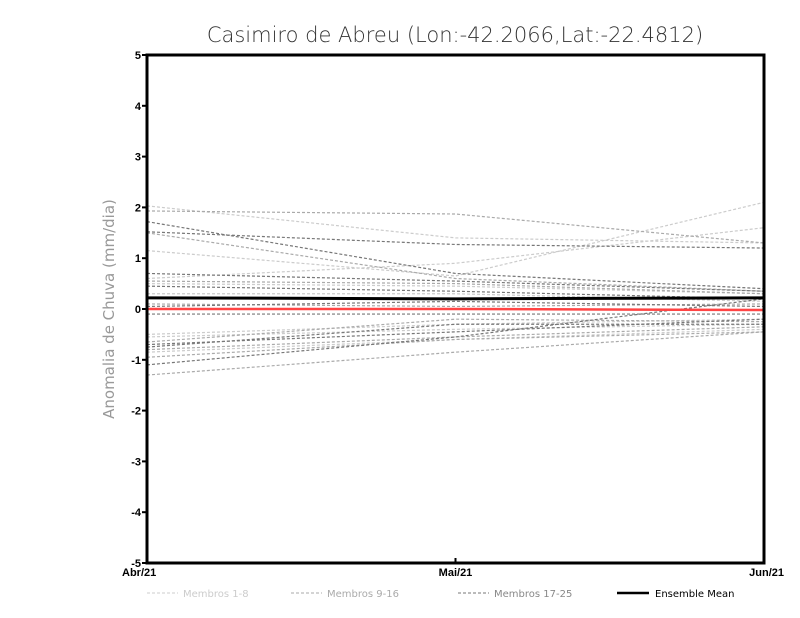 The height and width of the screenshot is (618, 800). I want to click on member-line-m18, so click(455, 240).